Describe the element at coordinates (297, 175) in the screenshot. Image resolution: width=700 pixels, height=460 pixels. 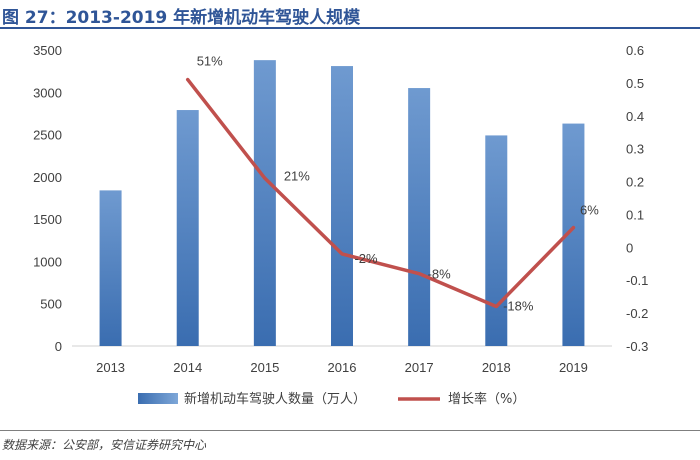
I see `growth-rate-label: 21%` at that location.